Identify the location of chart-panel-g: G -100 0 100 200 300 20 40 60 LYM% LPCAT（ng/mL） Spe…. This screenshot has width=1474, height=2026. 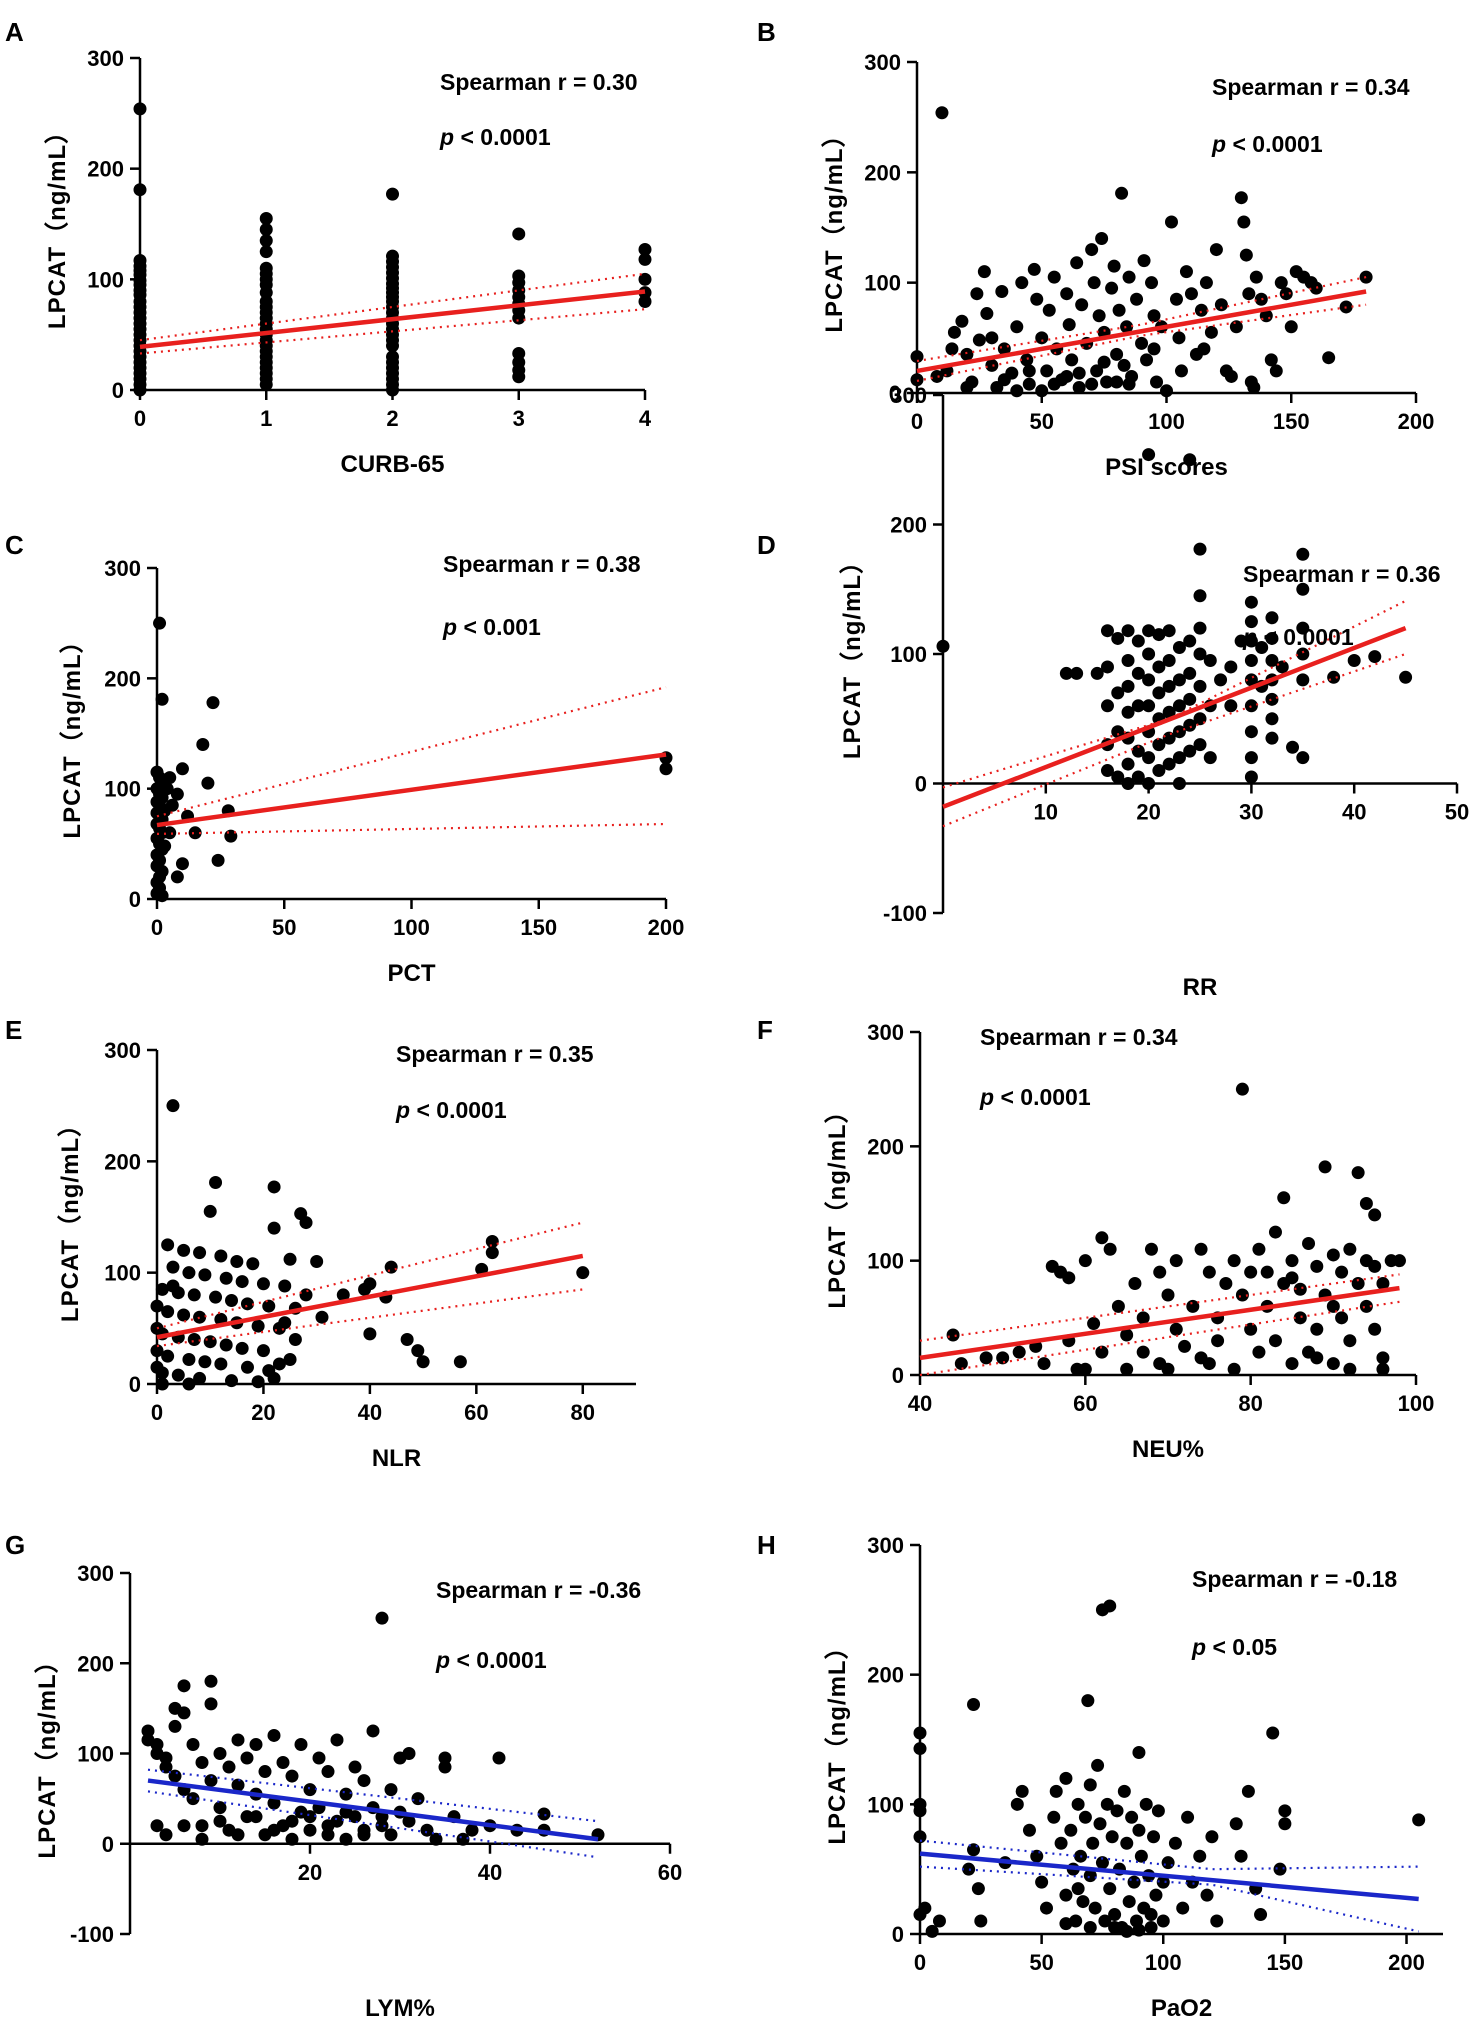
(343, 1776).